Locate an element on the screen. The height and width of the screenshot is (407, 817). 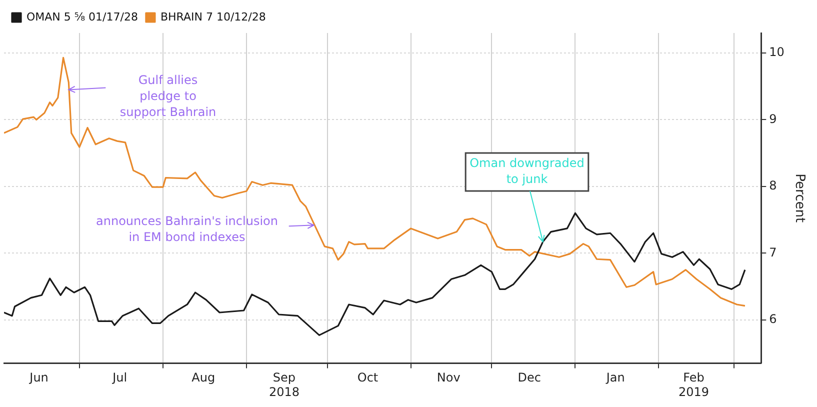
y-tick-label: 8 is located at coordinates (773, 185).